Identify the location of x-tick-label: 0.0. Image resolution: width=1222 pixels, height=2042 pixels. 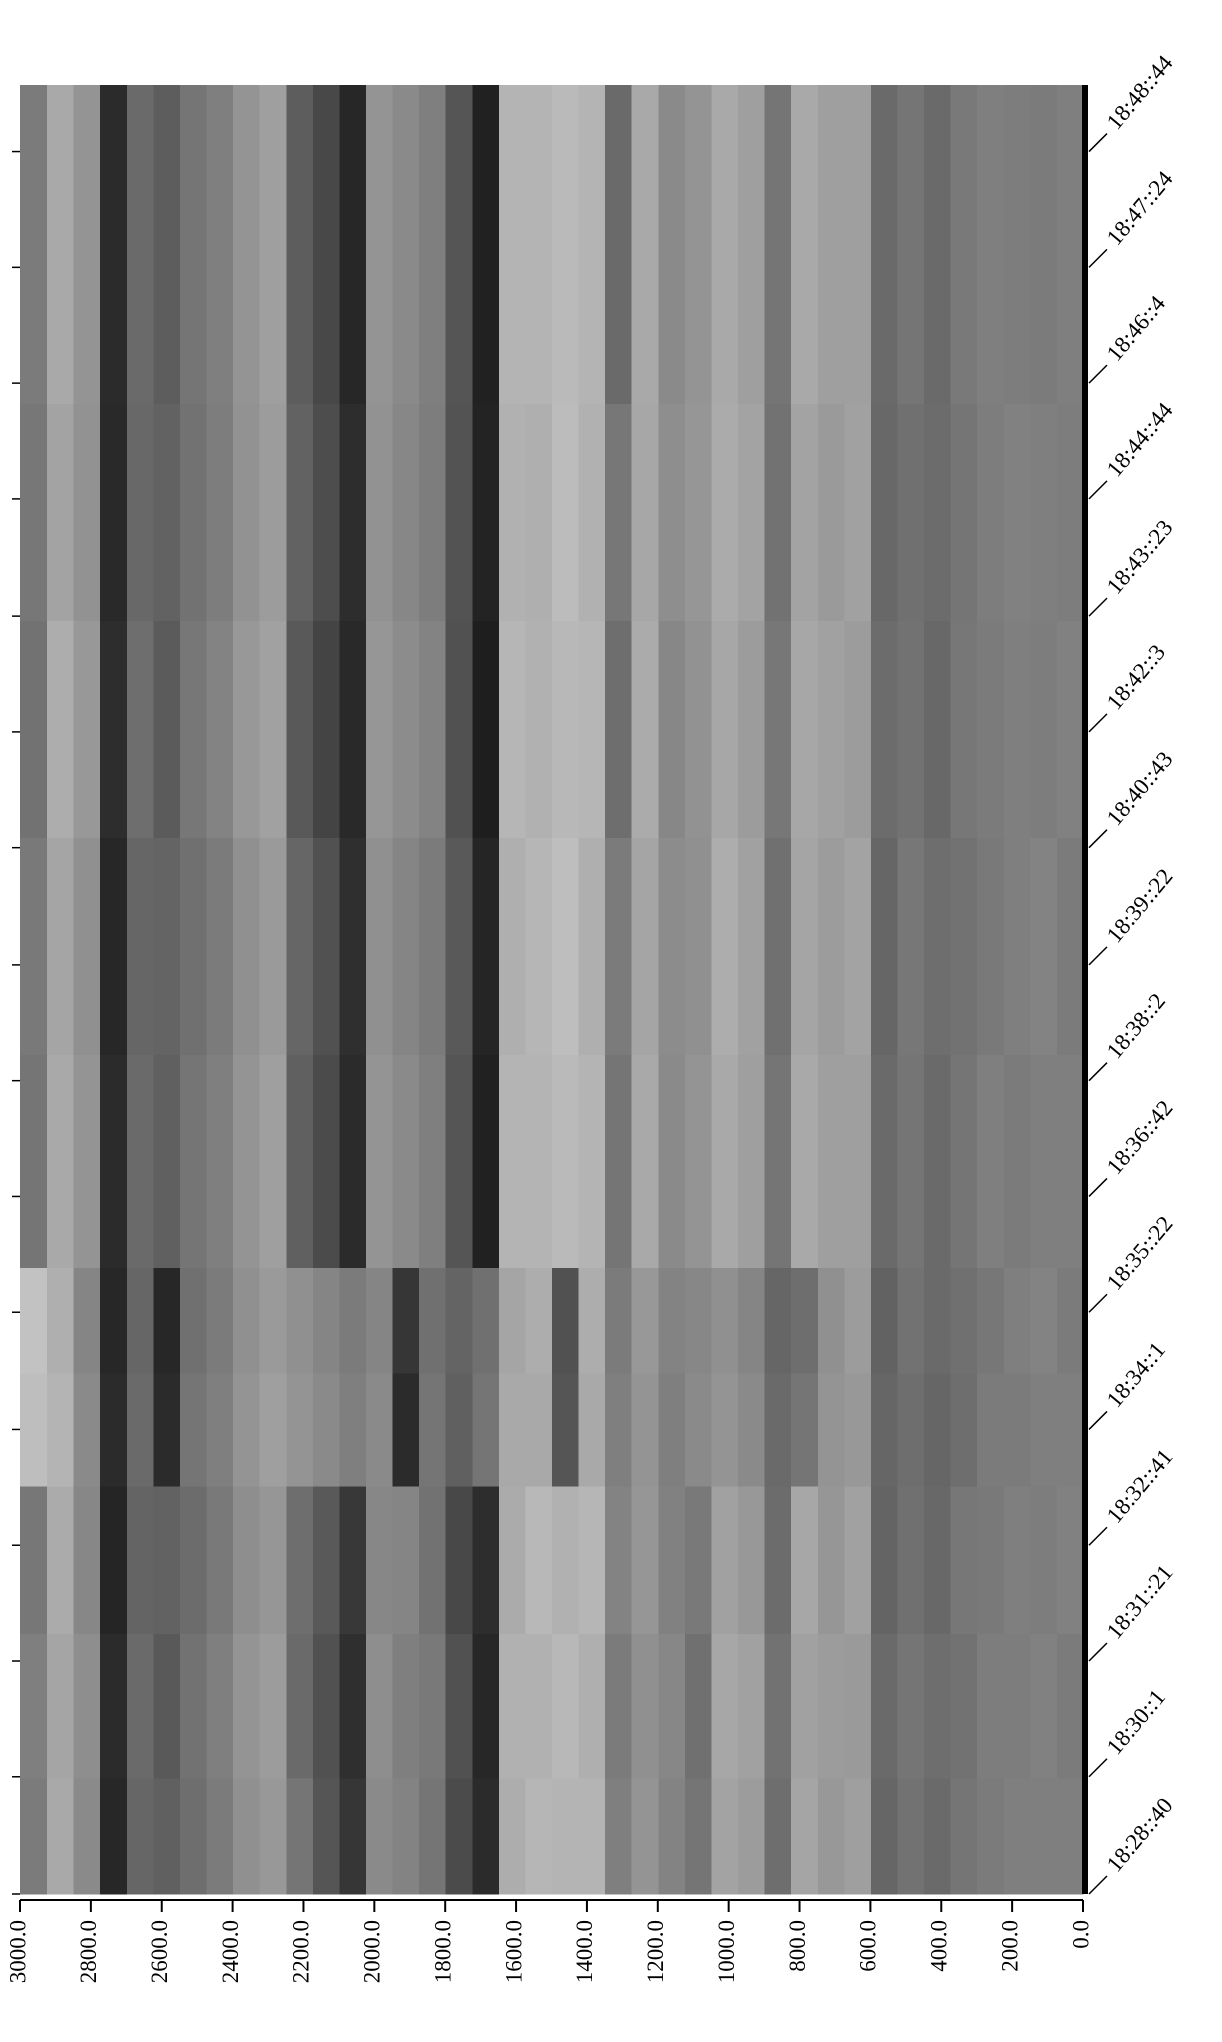
(1080, 1934).